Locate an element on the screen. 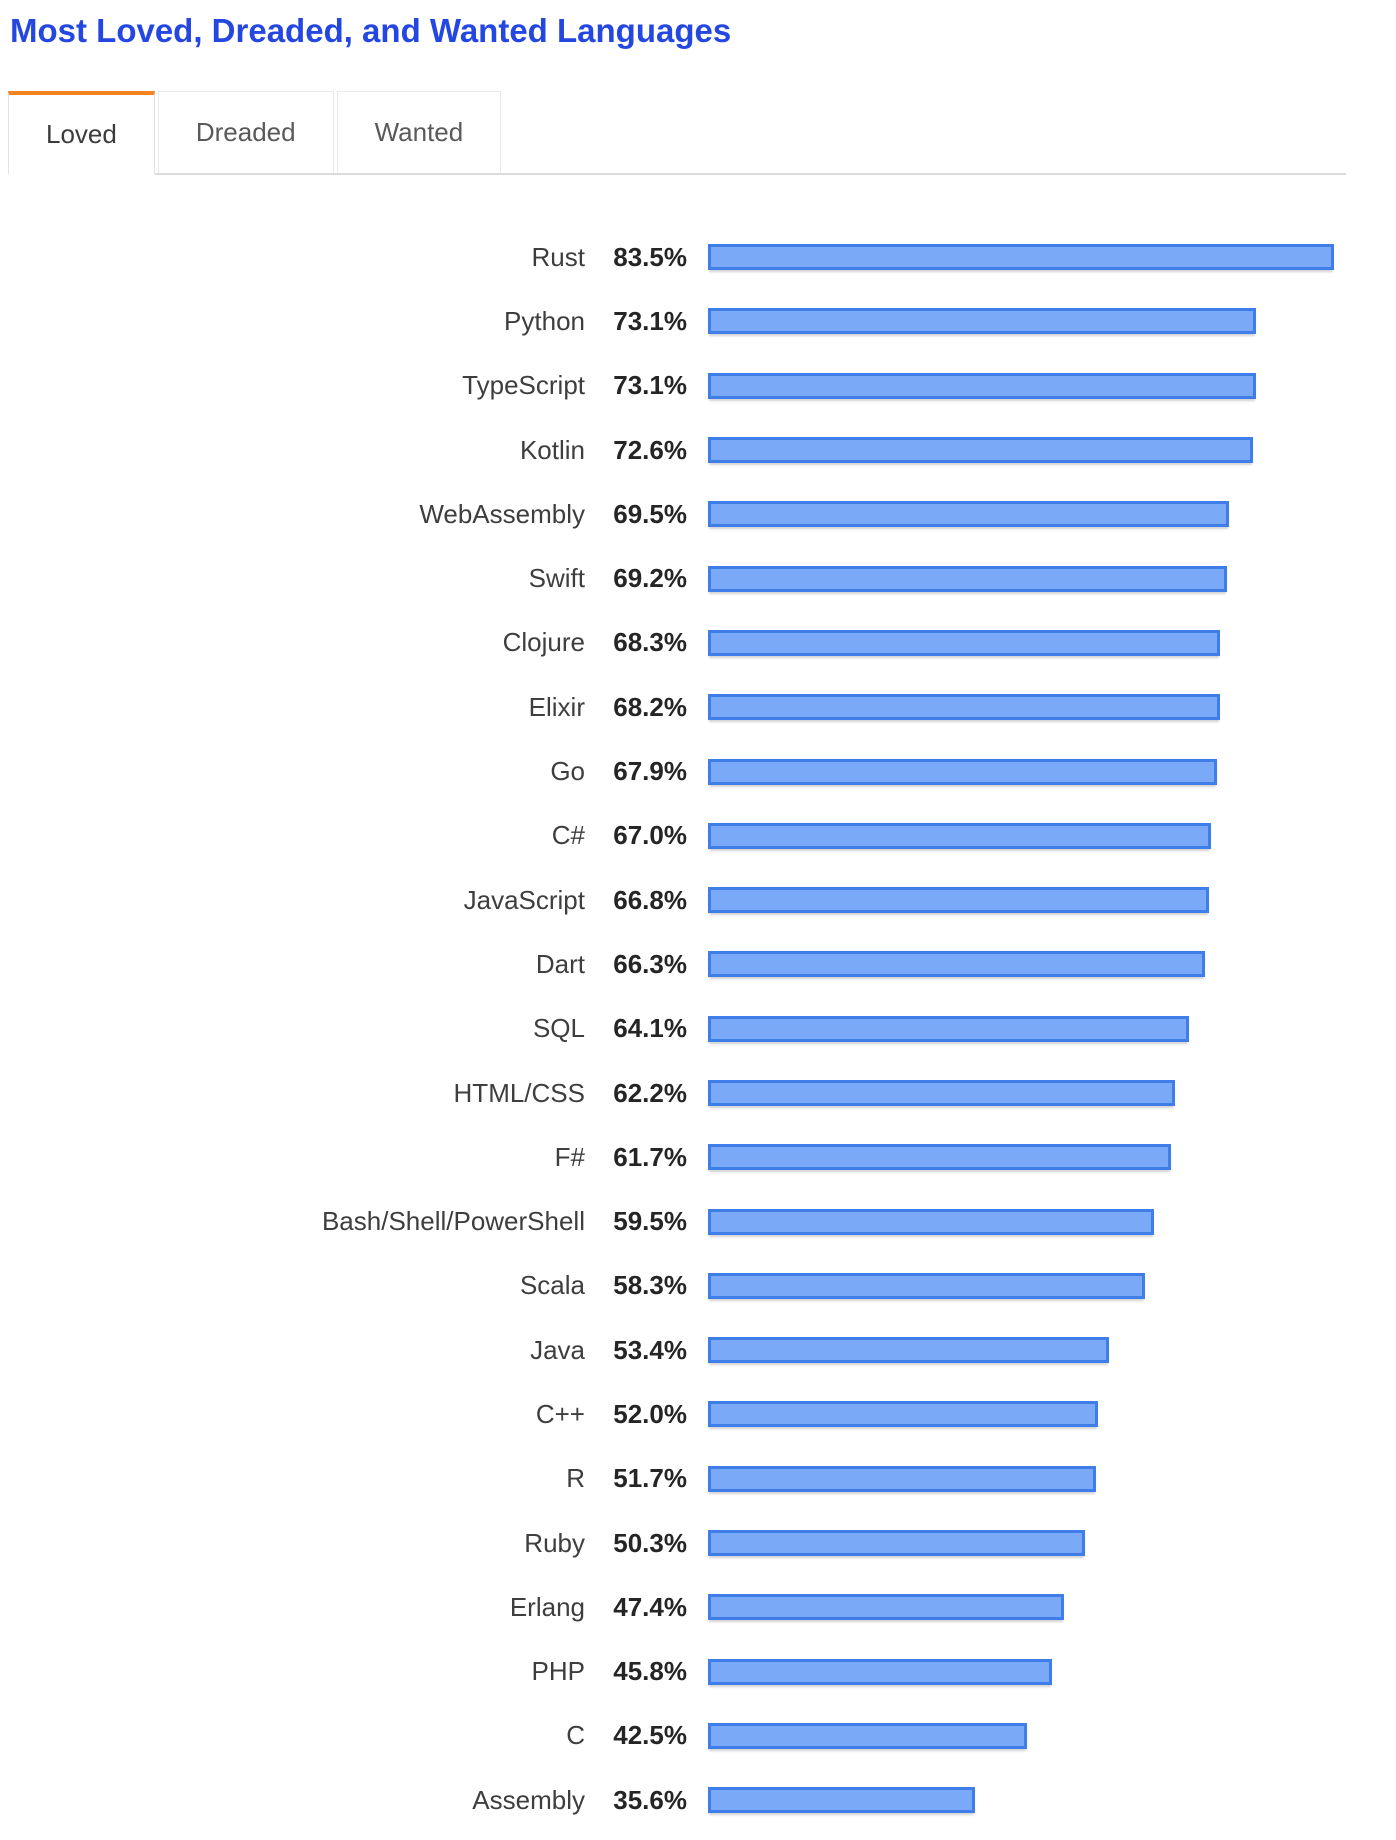  chart-row: Clojure 68.3% is located at coordinates (677, 643).